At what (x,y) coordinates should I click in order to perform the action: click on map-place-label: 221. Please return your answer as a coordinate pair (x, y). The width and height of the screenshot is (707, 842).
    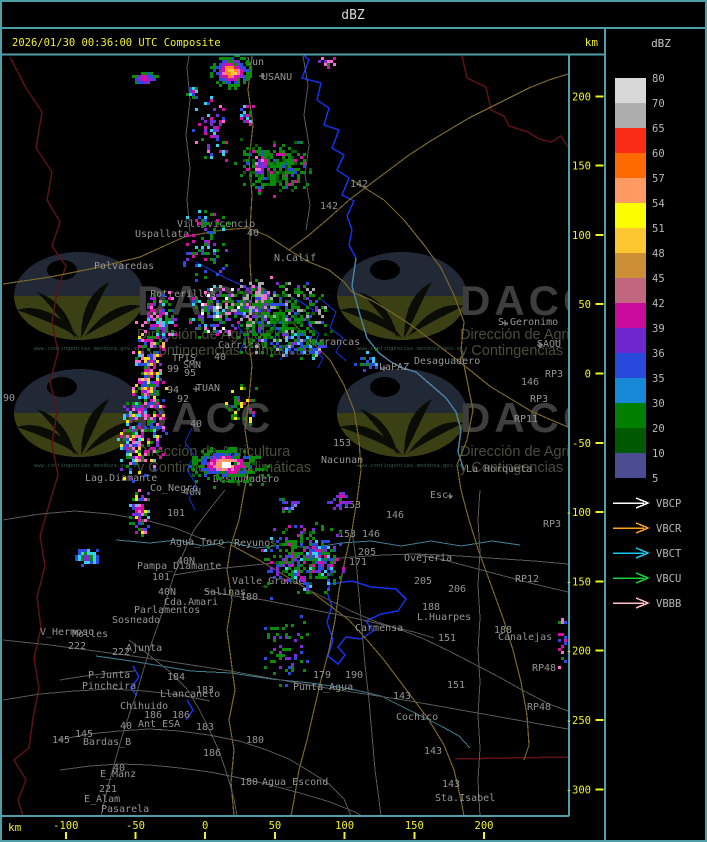
    Looking at the image, I should click on (108, 789).